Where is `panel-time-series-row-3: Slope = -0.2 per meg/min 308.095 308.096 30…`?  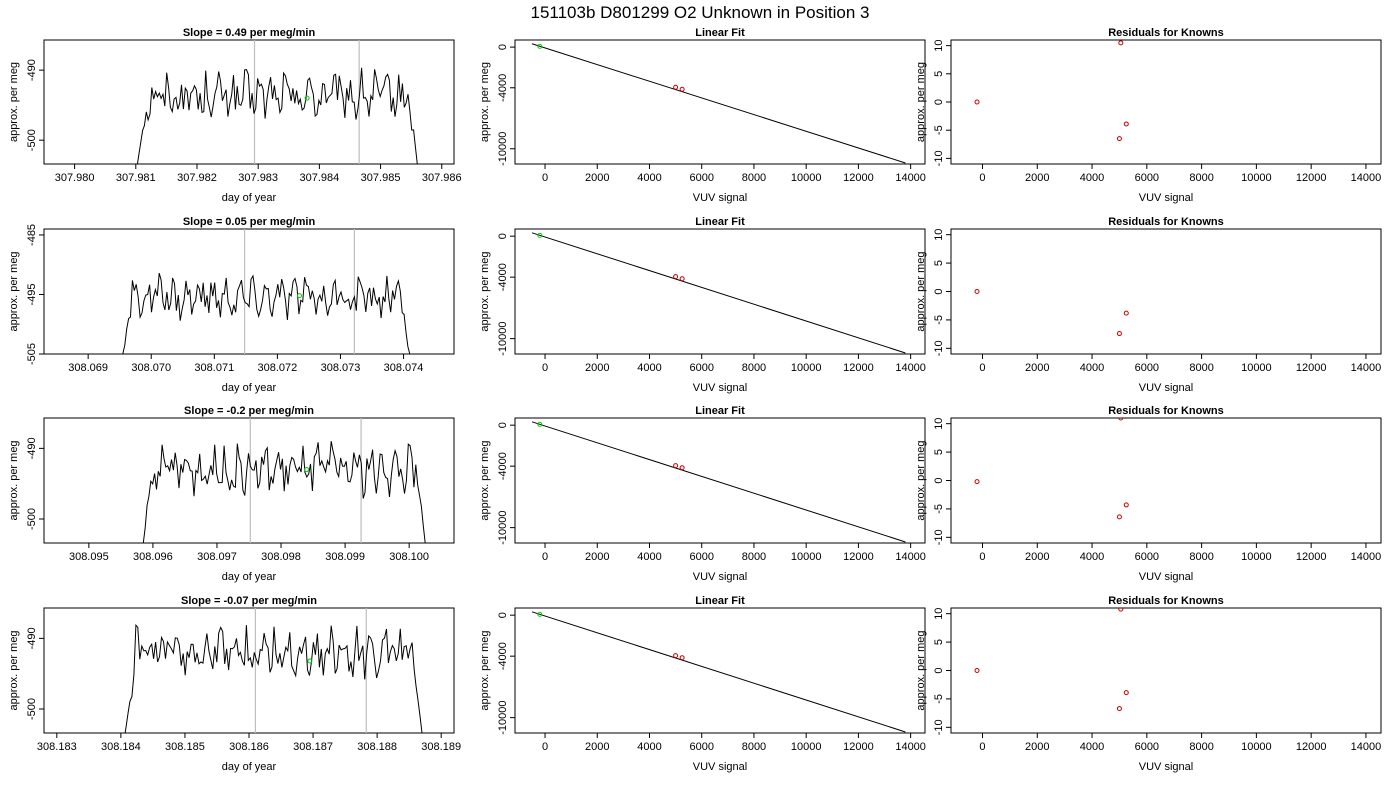
panel-time-series-row-3: Slope = -0.2 per meg/min 308.095 308.096 30… is located at coordinates (231, 494).